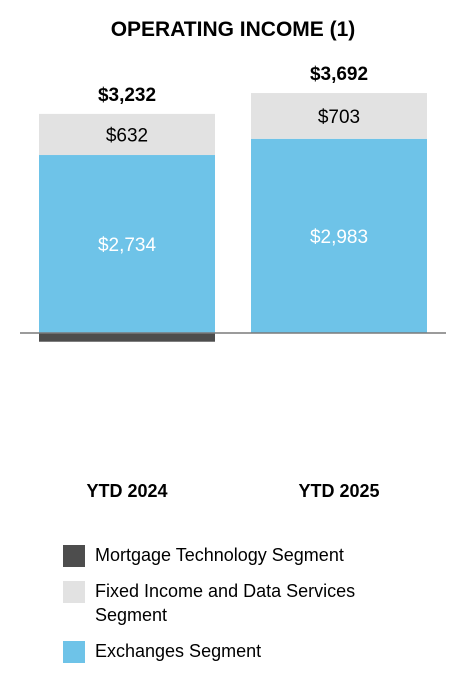 This screenshot has width=466, height=700. What do you see at coordinates (233, 29) in the screenshot?
I see `chart-title: OPERATING INCOME (1)` at bounding box center [233, 29].